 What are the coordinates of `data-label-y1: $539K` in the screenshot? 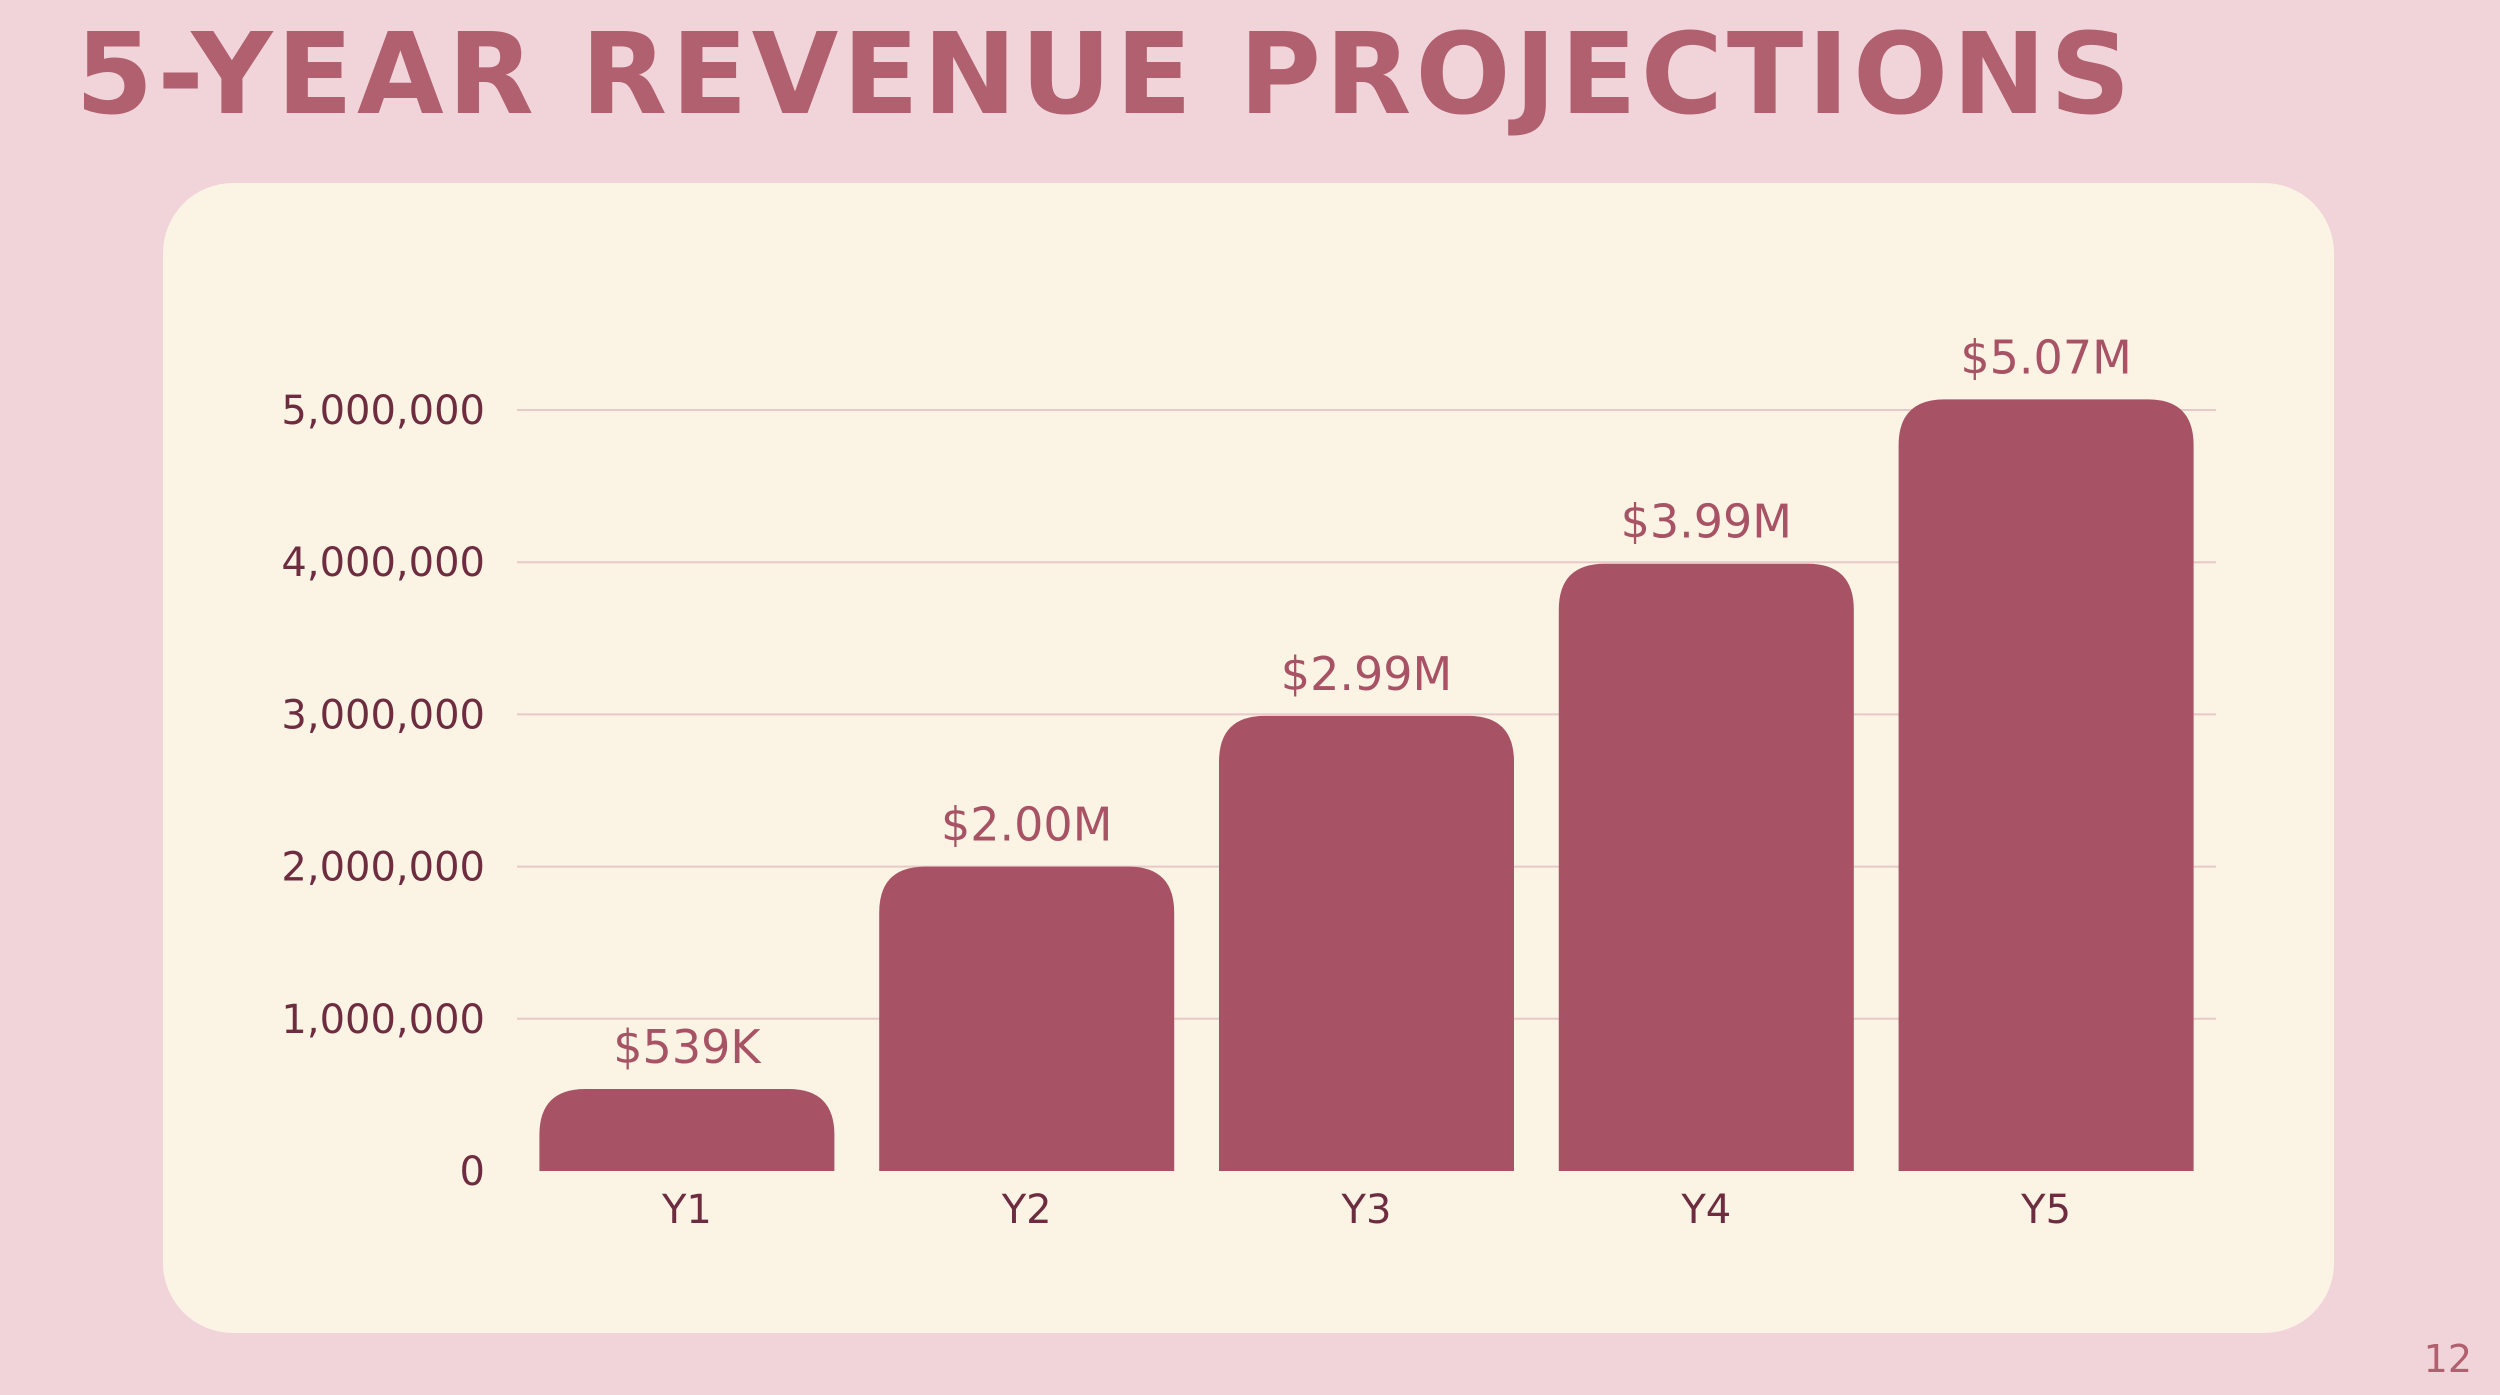 It's located at (687, 1047).